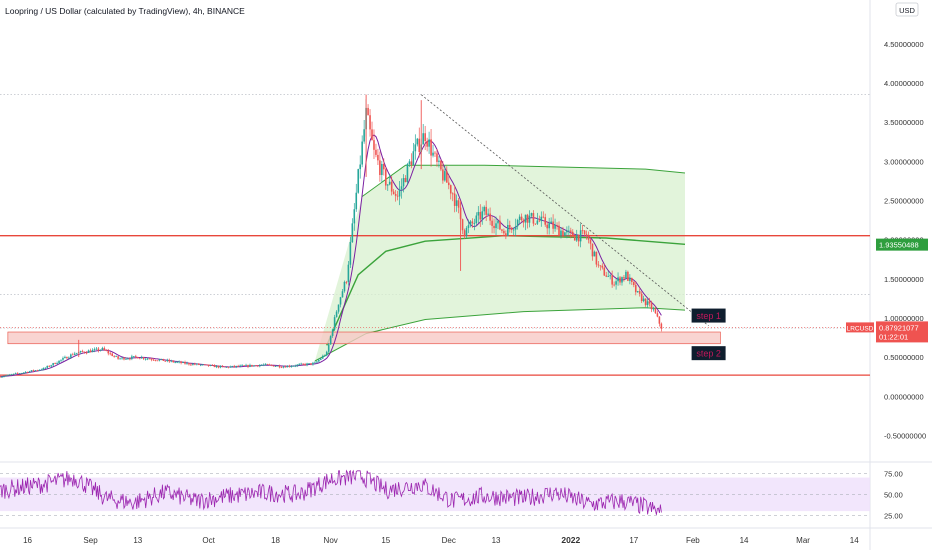 This screenshot has height=550, width=932. Describe the element at coordinates (708, 354) in the screenshot. I see `step-box-label: step 2` at that location.